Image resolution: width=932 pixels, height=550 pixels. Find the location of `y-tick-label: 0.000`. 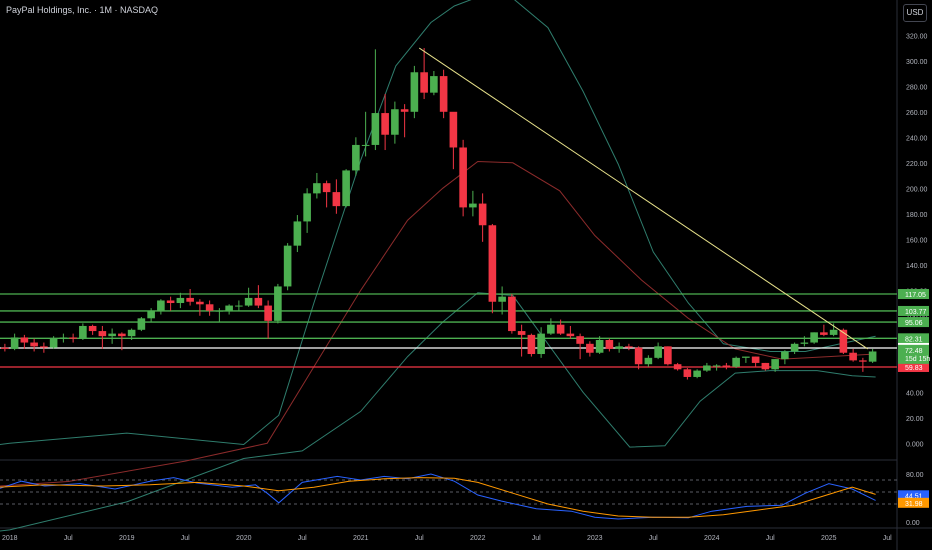

y-tick-label: 0.000 is located at coordinates (915, 444).